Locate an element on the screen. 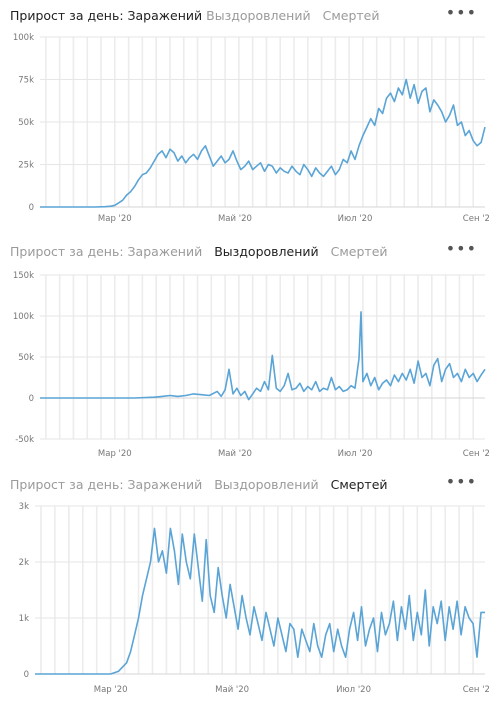 The image size is (489, 718). y-tick-label: 150k is located at coordinates (23, 276).